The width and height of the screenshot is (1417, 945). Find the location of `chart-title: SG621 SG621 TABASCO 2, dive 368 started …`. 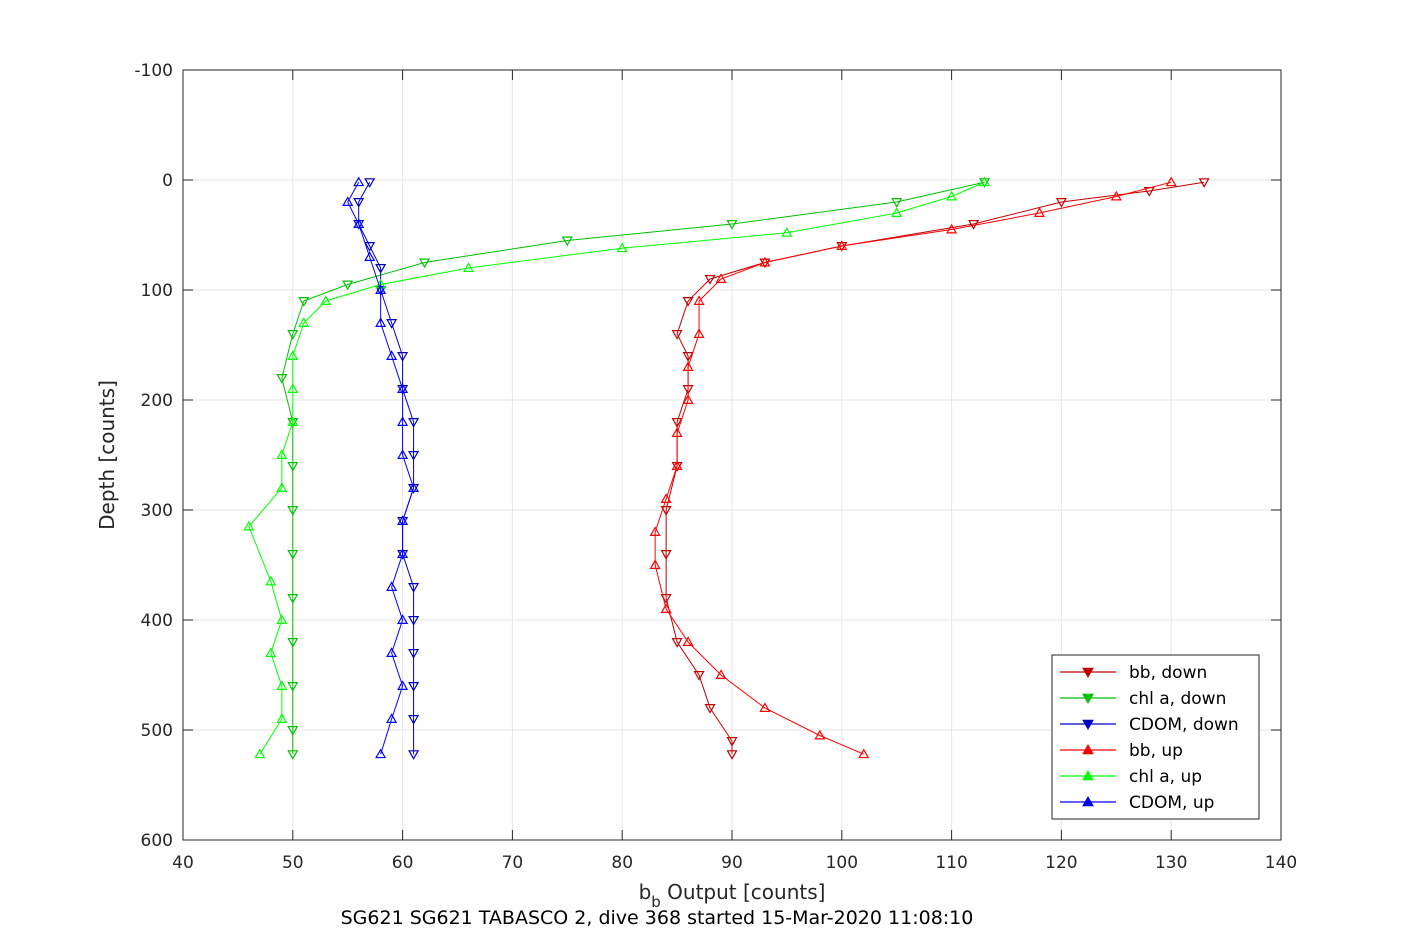

chart-title: SG621 SG621 TABASCO 2, dive 368 started … is located at coordinates (657, 918).